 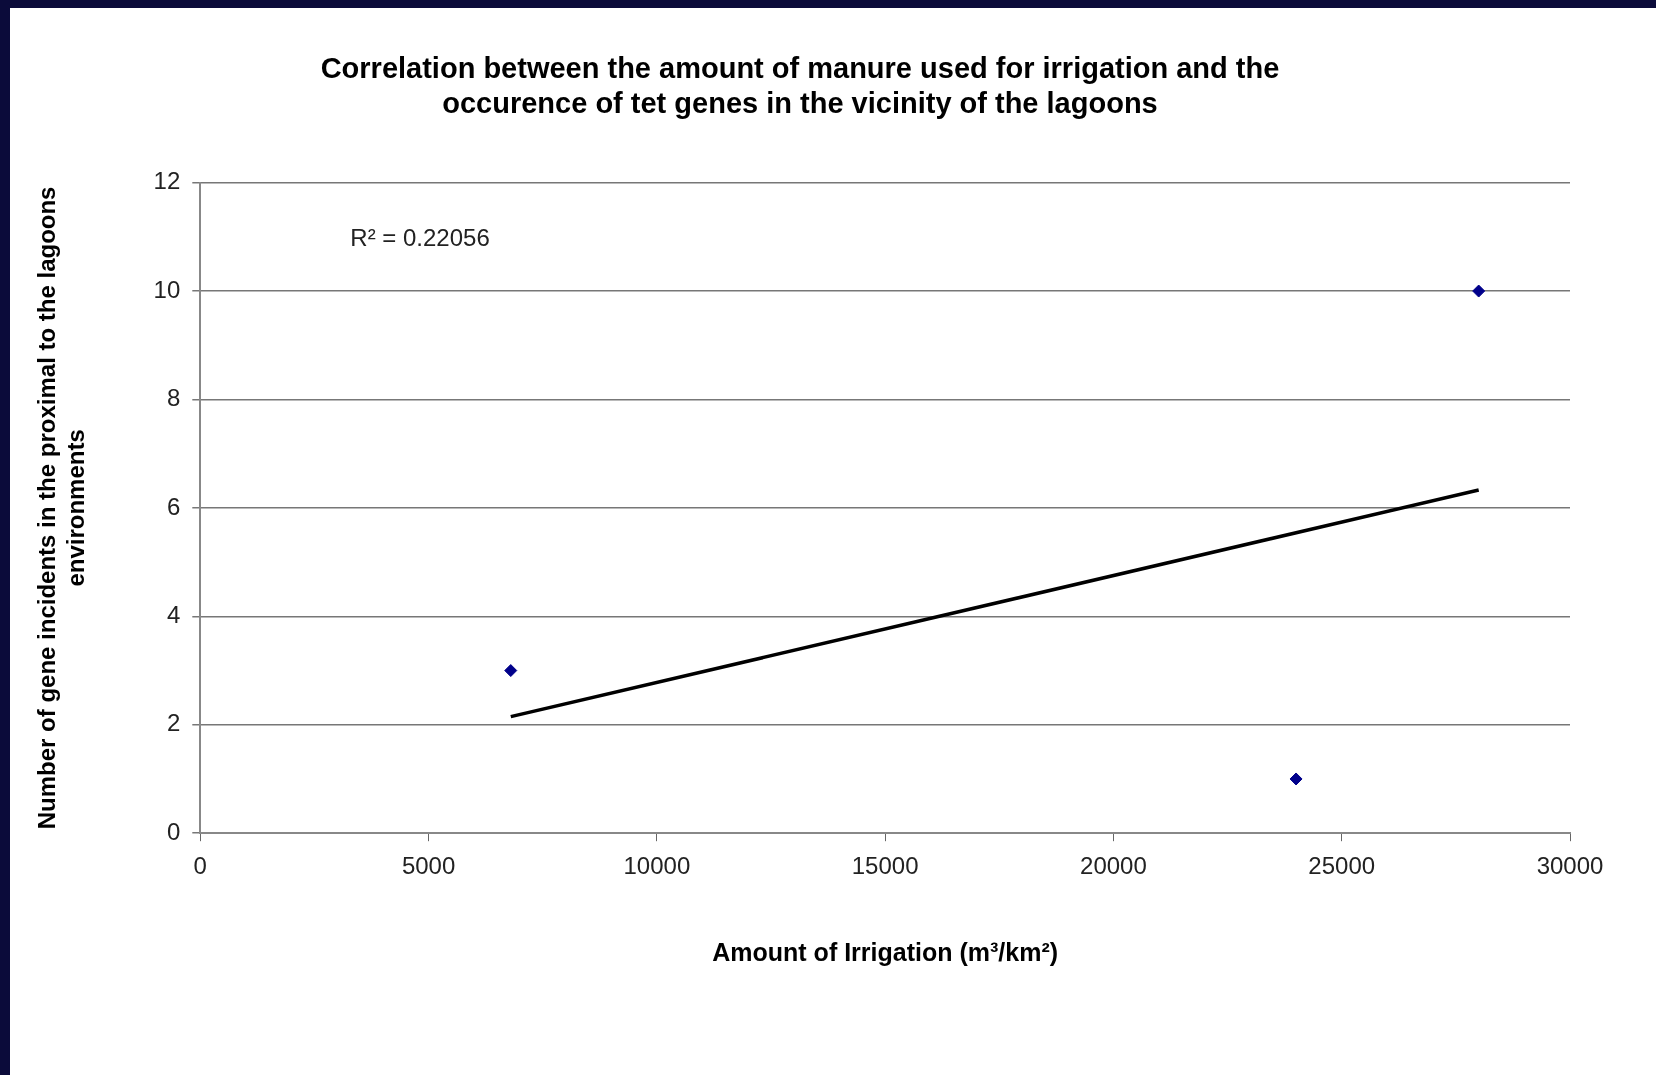 I want to click on y-tick-label: 10, so click(x=167, y=289).